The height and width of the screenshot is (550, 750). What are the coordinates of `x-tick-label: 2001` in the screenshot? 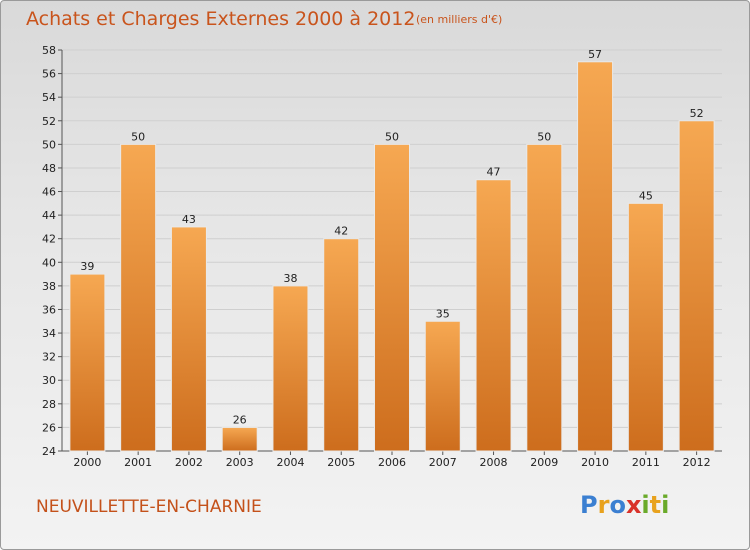 It's located at (138, 462).